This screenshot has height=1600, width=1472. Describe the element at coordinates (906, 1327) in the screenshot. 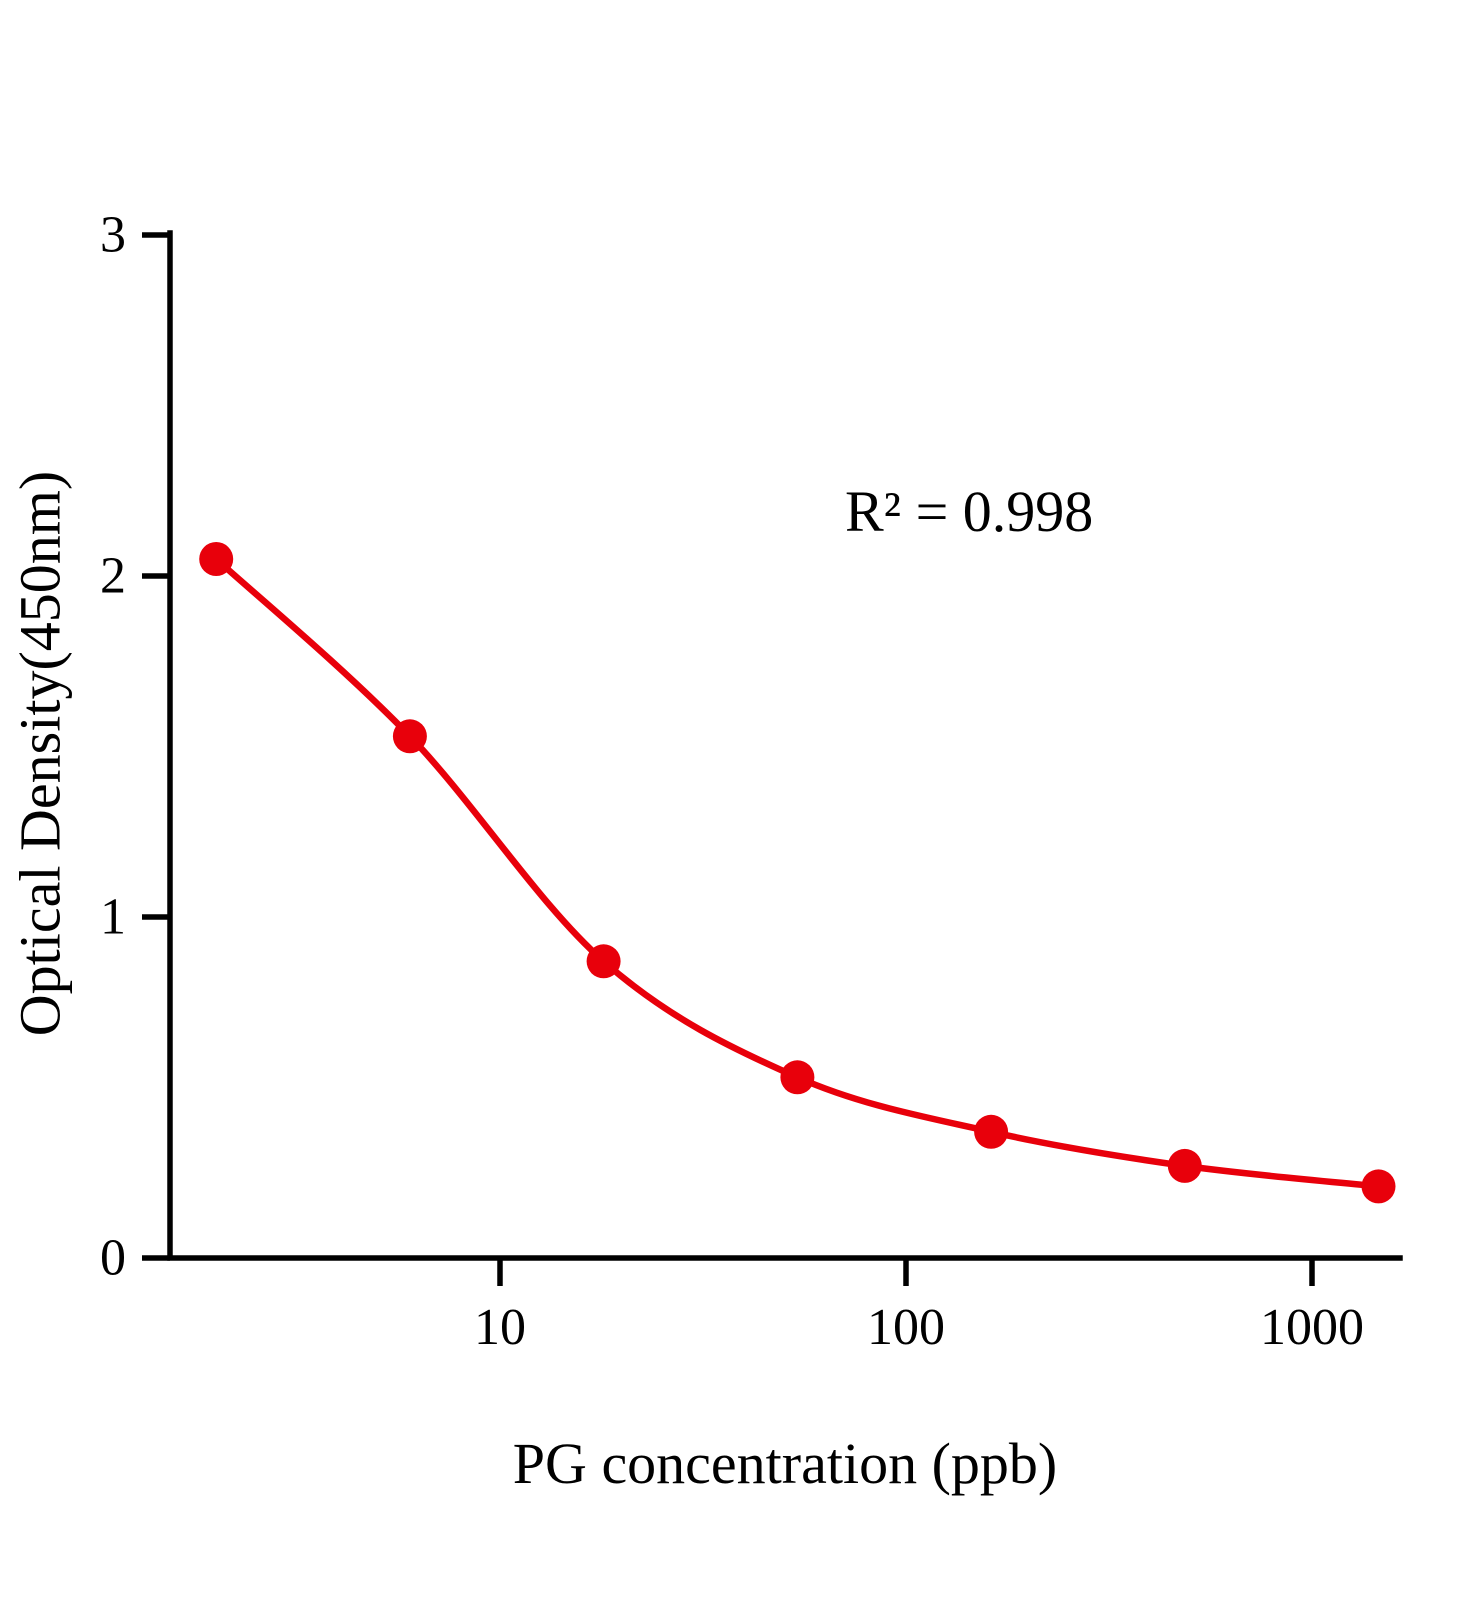

I see `x-tick-label: 100` at that location.